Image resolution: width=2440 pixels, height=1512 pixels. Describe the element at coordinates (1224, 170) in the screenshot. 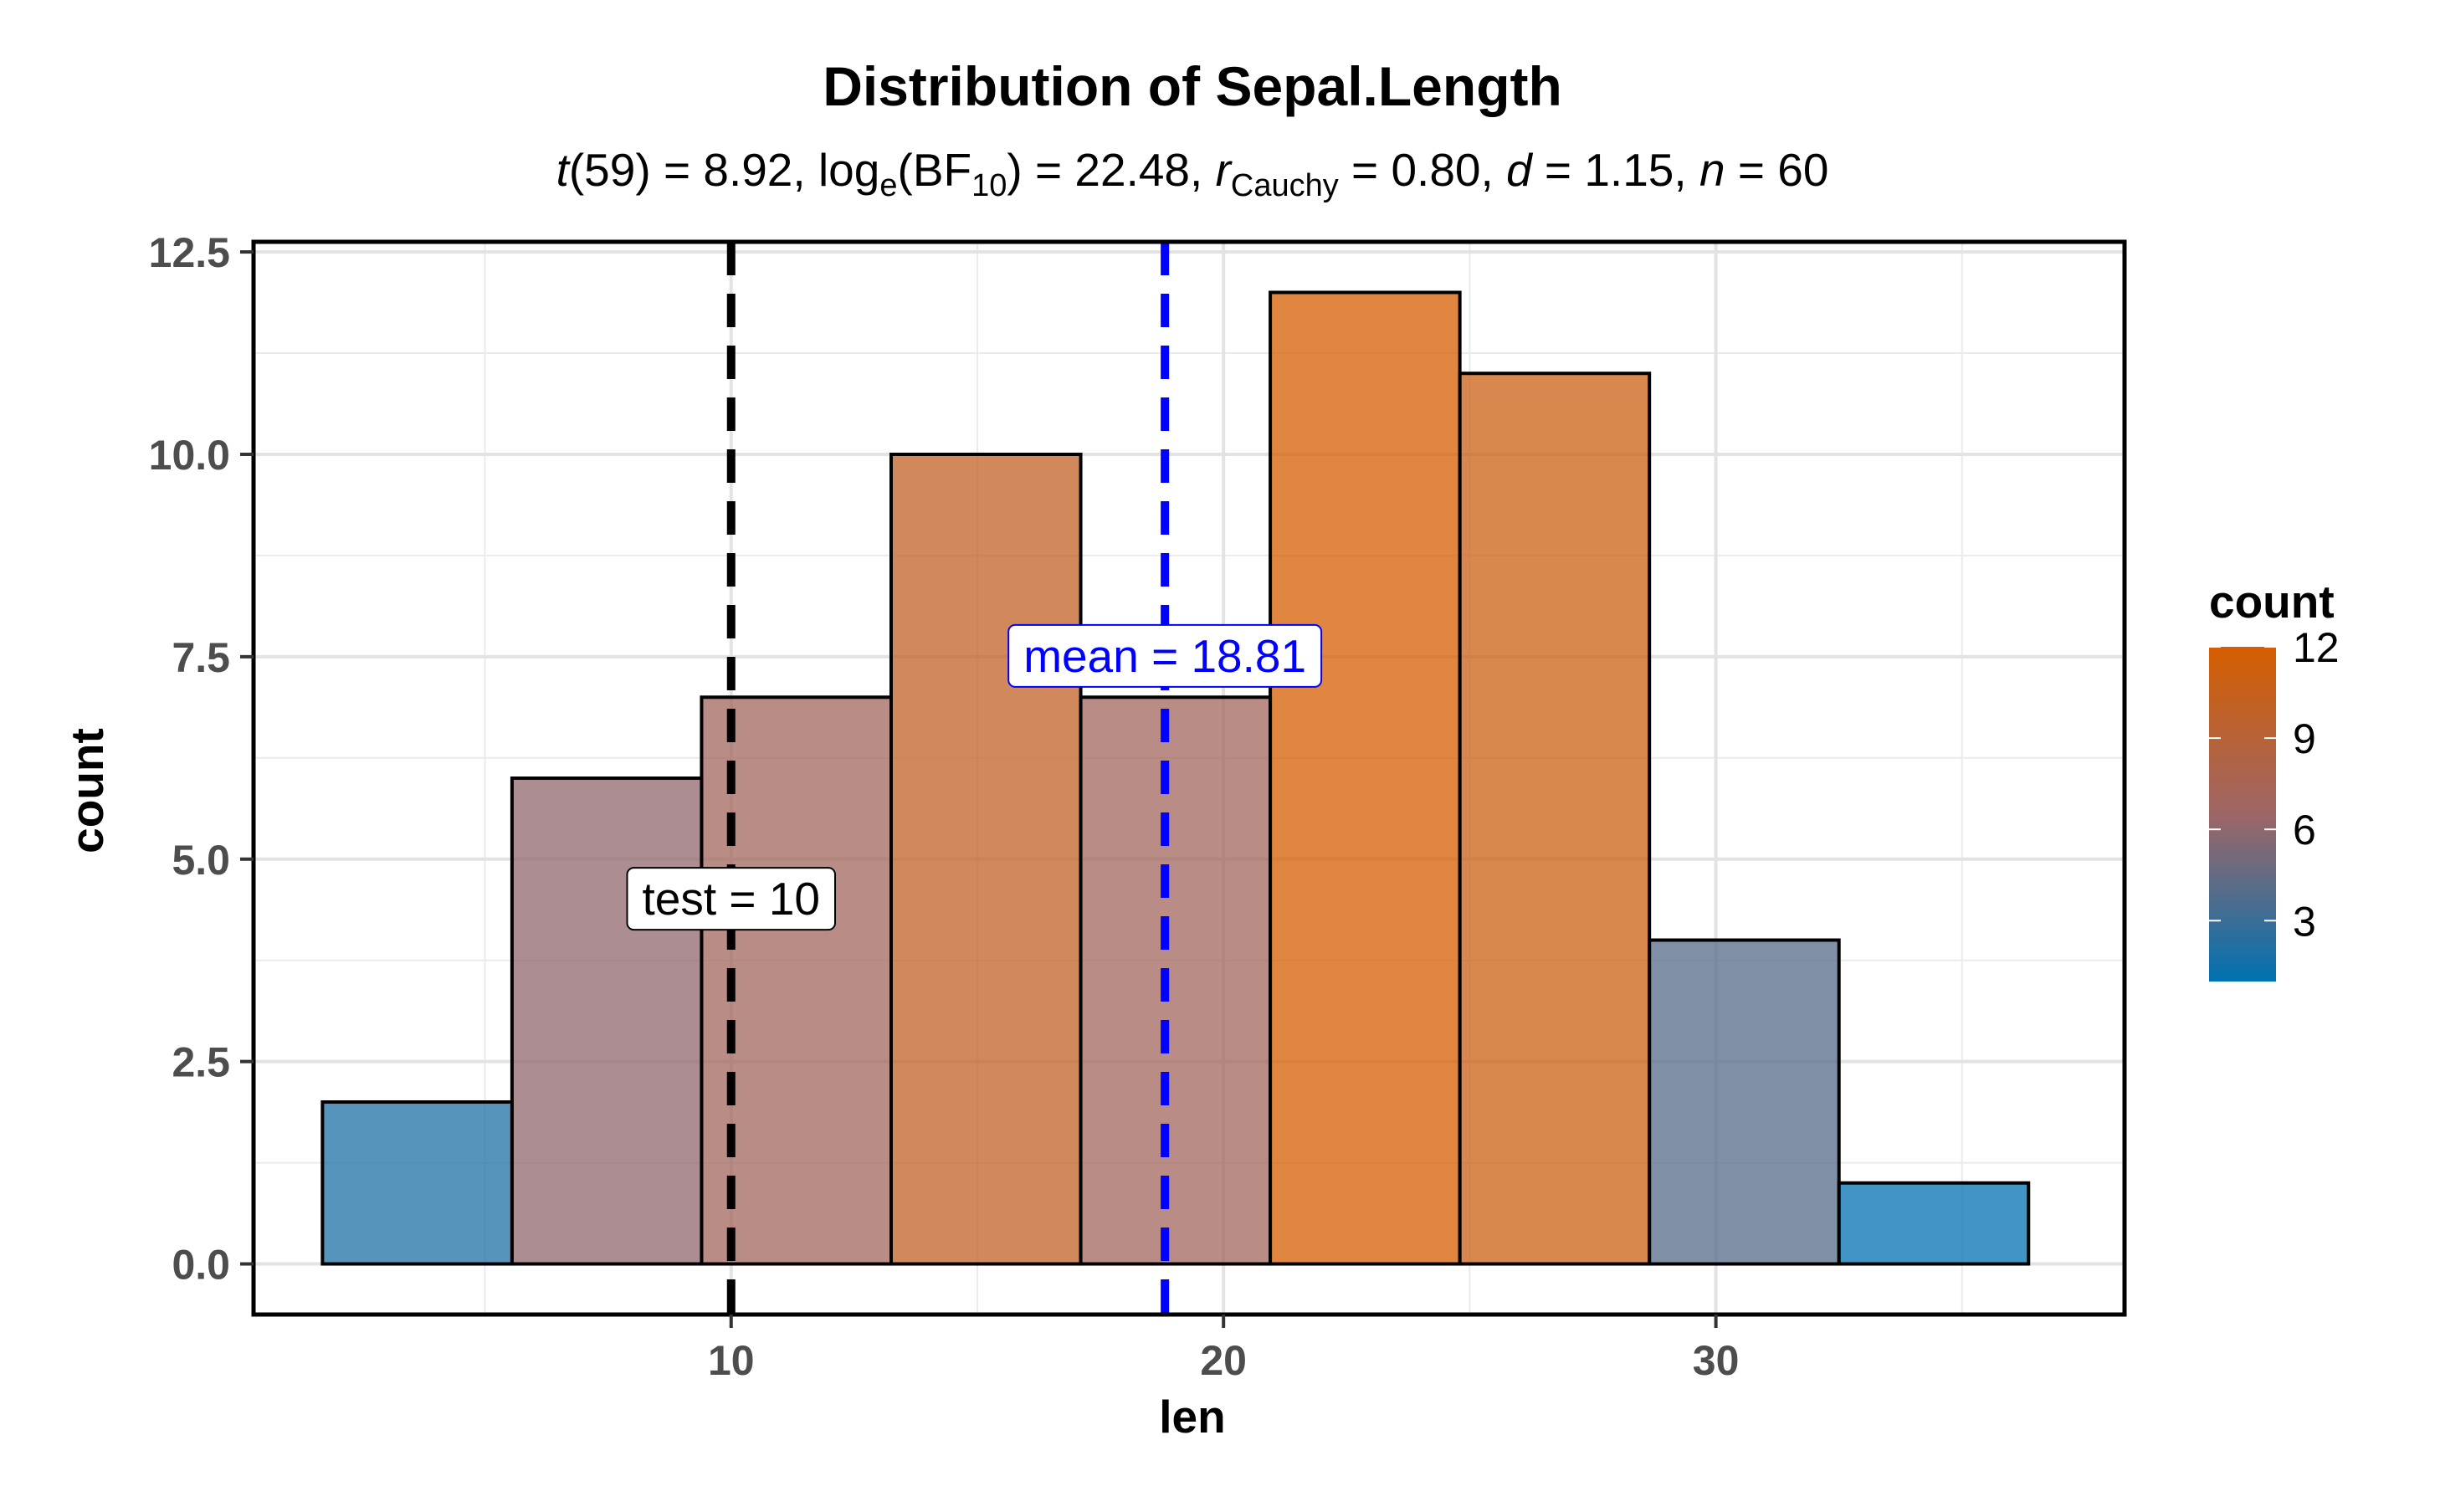

I see `subtitle-r-symbol: r` at that location.